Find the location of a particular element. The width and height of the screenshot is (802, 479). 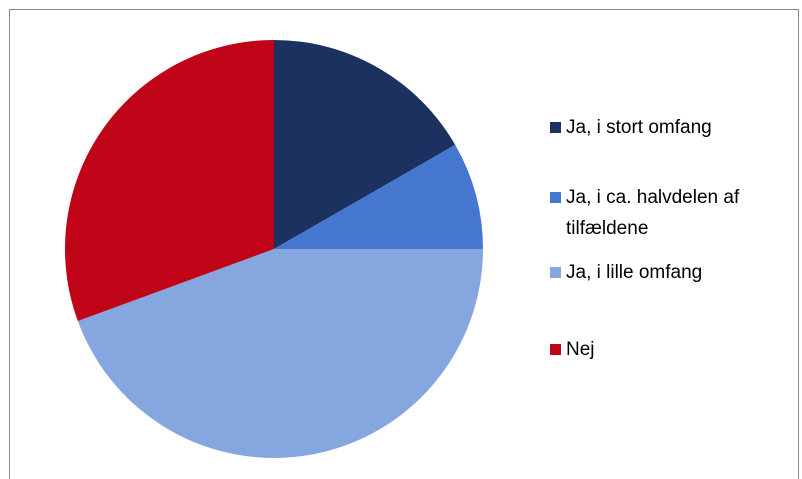

legend-item: Ja, i ca. halvdelen af tilfældene is located at coordinates (660, 213).